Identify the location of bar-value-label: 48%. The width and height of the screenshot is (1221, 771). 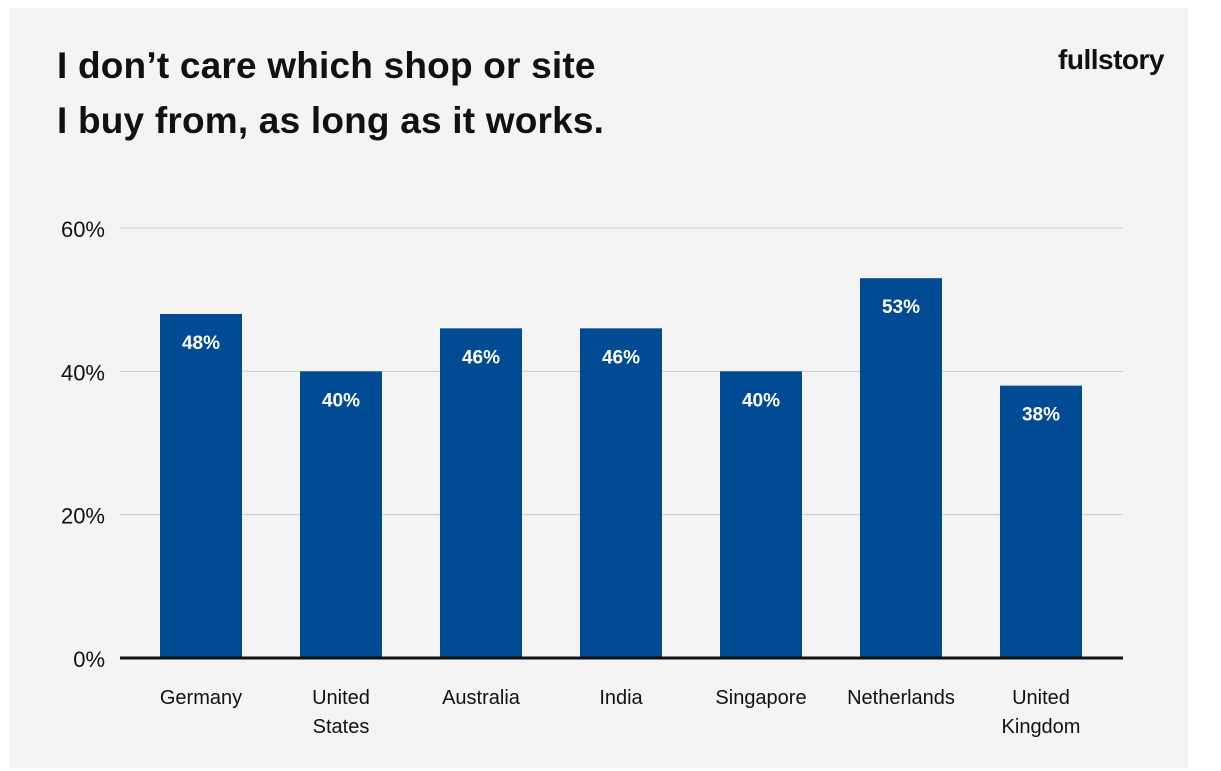
(201, 343).